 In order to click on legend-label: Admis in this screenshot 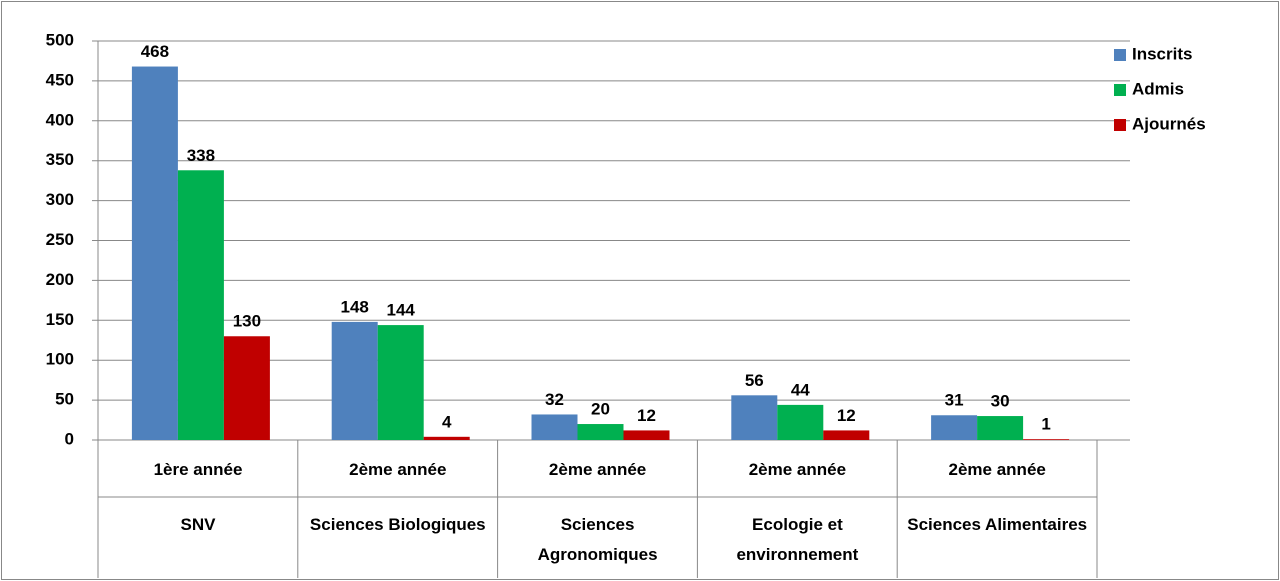, I will do `click(1158, 88)`.